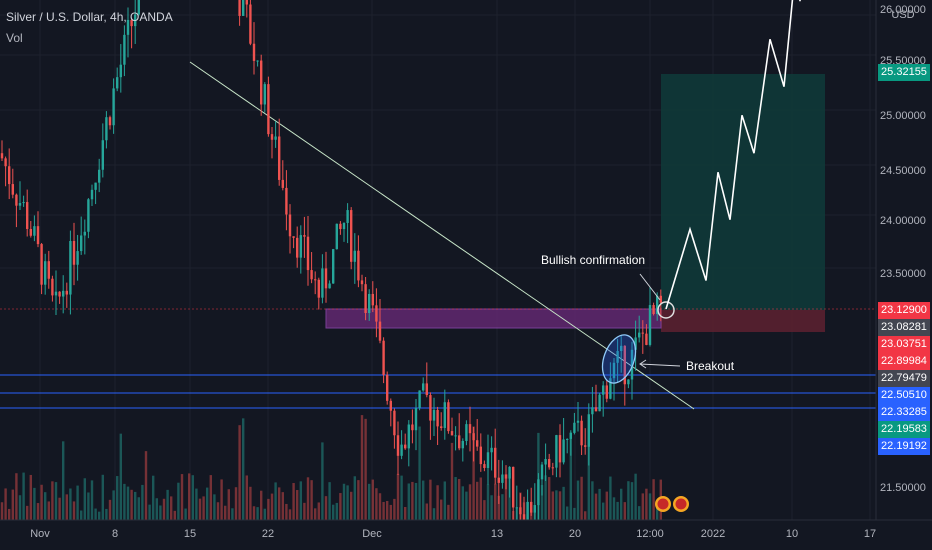 The width and height of the screenshot is (932, 550). What do you see at coordinates (904, 310) in the screenshot?
I see `price-tag: 23.12900` at bounding box center [904, 310].